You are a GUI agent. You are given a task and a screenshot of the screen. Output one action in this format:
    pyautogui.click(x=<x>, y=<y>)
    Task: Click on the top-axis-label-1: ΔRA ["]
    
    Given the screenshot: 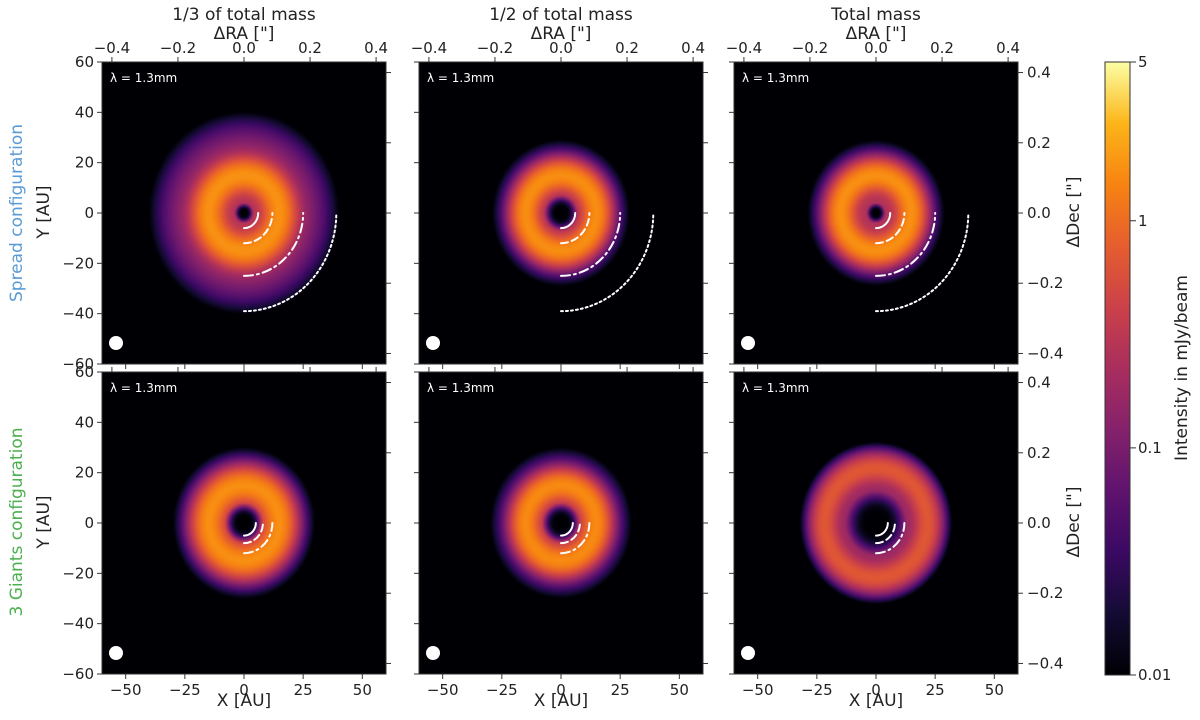 What is the action you would take?
    pyautogui.click(x=244, y=34)
    